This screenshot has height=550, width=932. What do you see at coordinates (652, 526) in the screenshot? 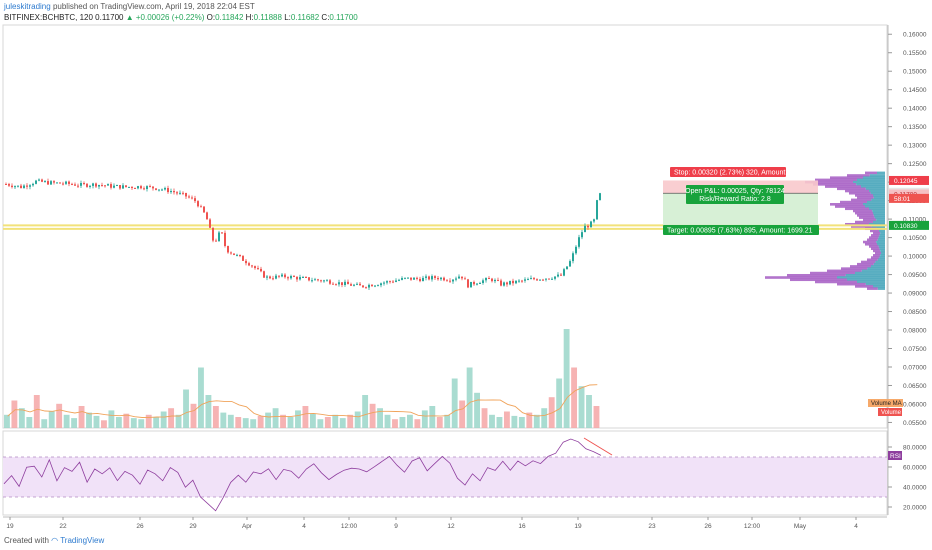
I see `time-tick-label: 23` at bounding box center [652, 526].